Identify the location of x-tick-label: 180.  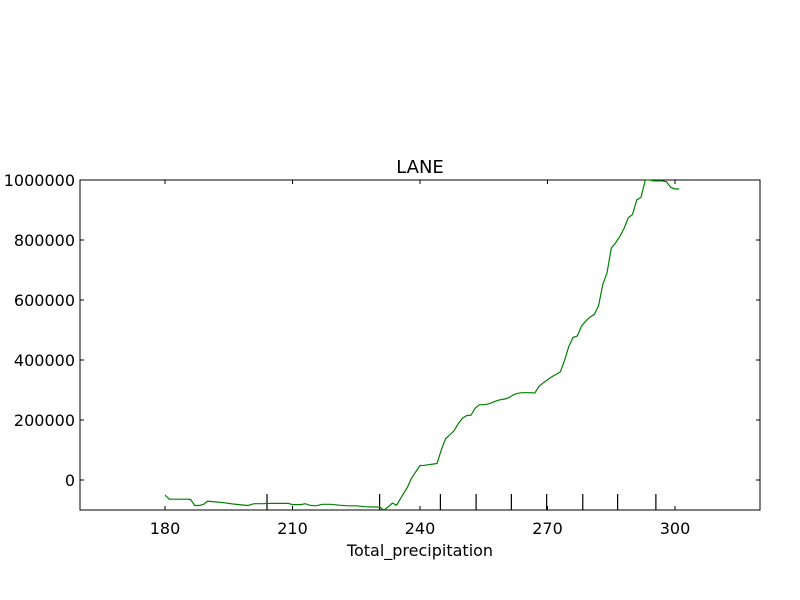
(165, 528).